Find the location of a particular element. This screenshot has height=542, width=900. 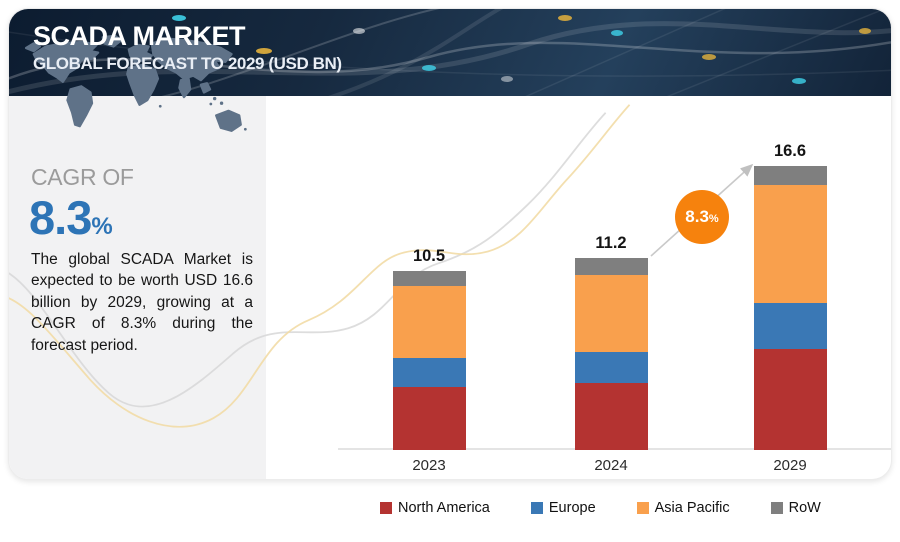

total-label-2024: 11.2 is located at coordinates (611, 243).